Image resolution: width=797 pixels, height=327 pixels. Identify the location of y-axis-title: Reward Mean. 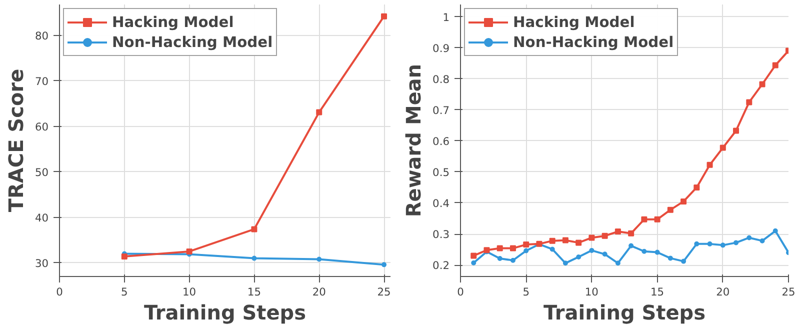
(414, 141).